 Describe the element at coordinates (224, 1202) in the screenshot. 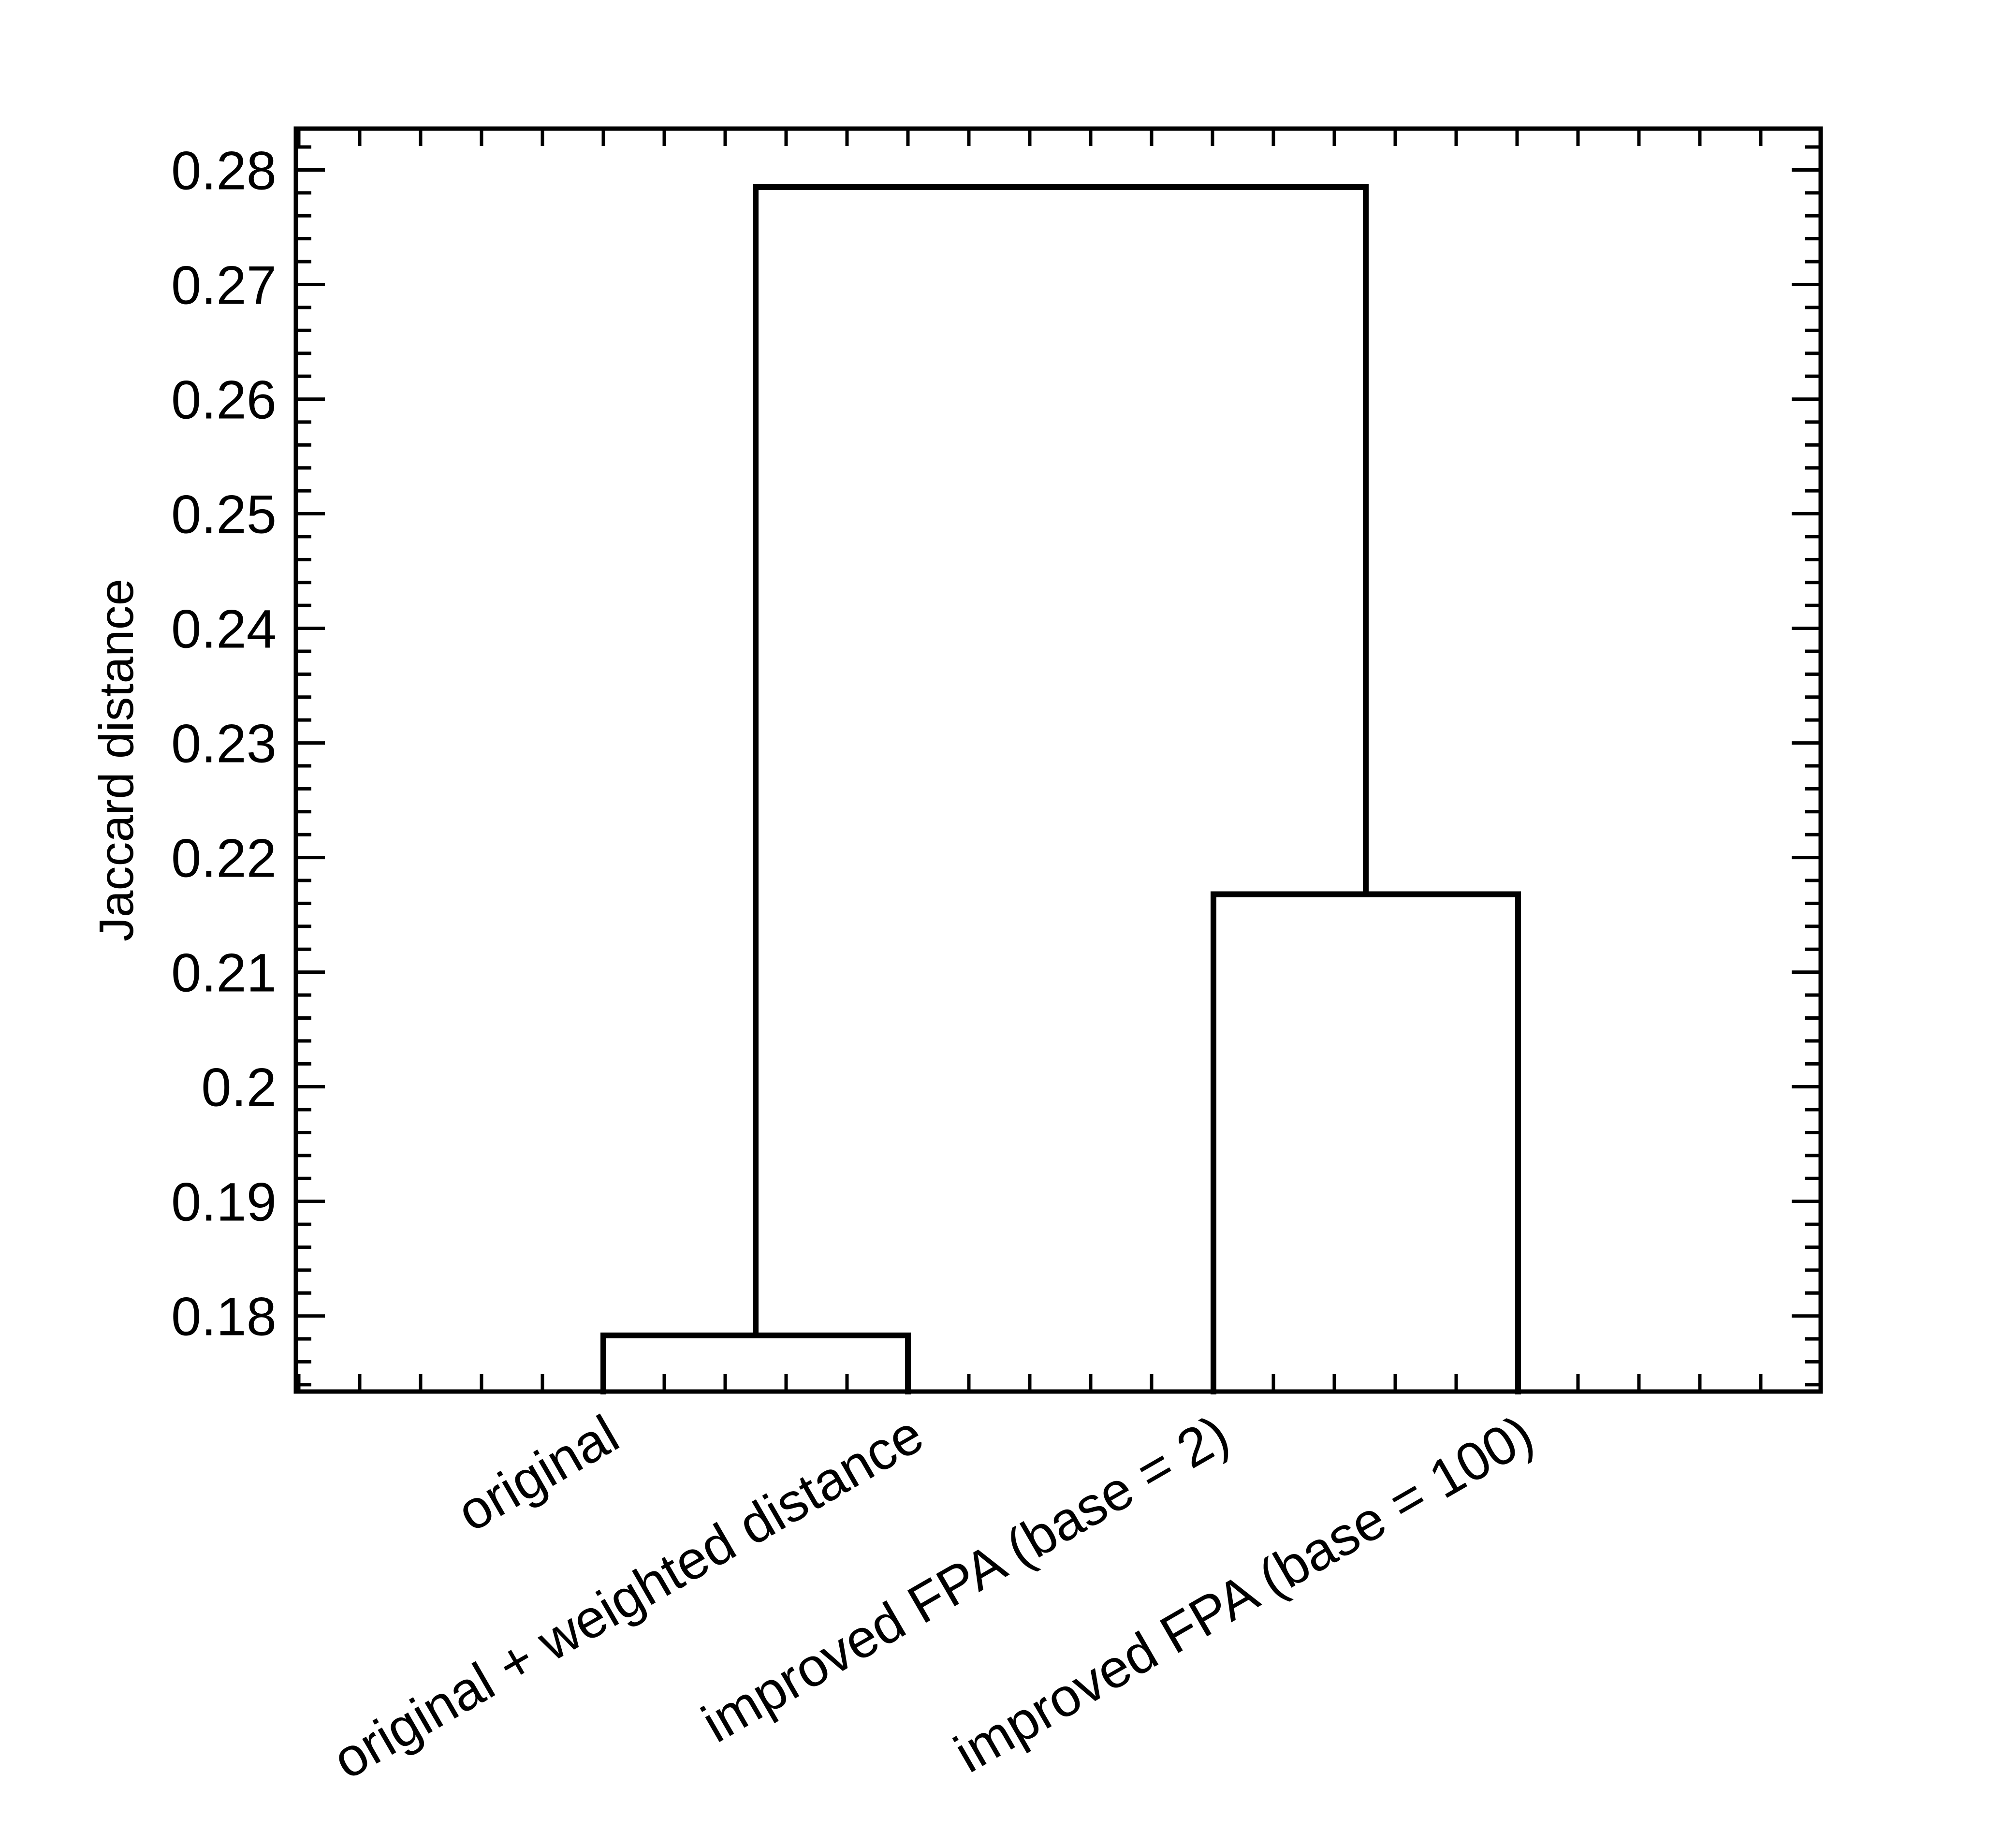

I see `y-tick-label: 0.19` at that location.